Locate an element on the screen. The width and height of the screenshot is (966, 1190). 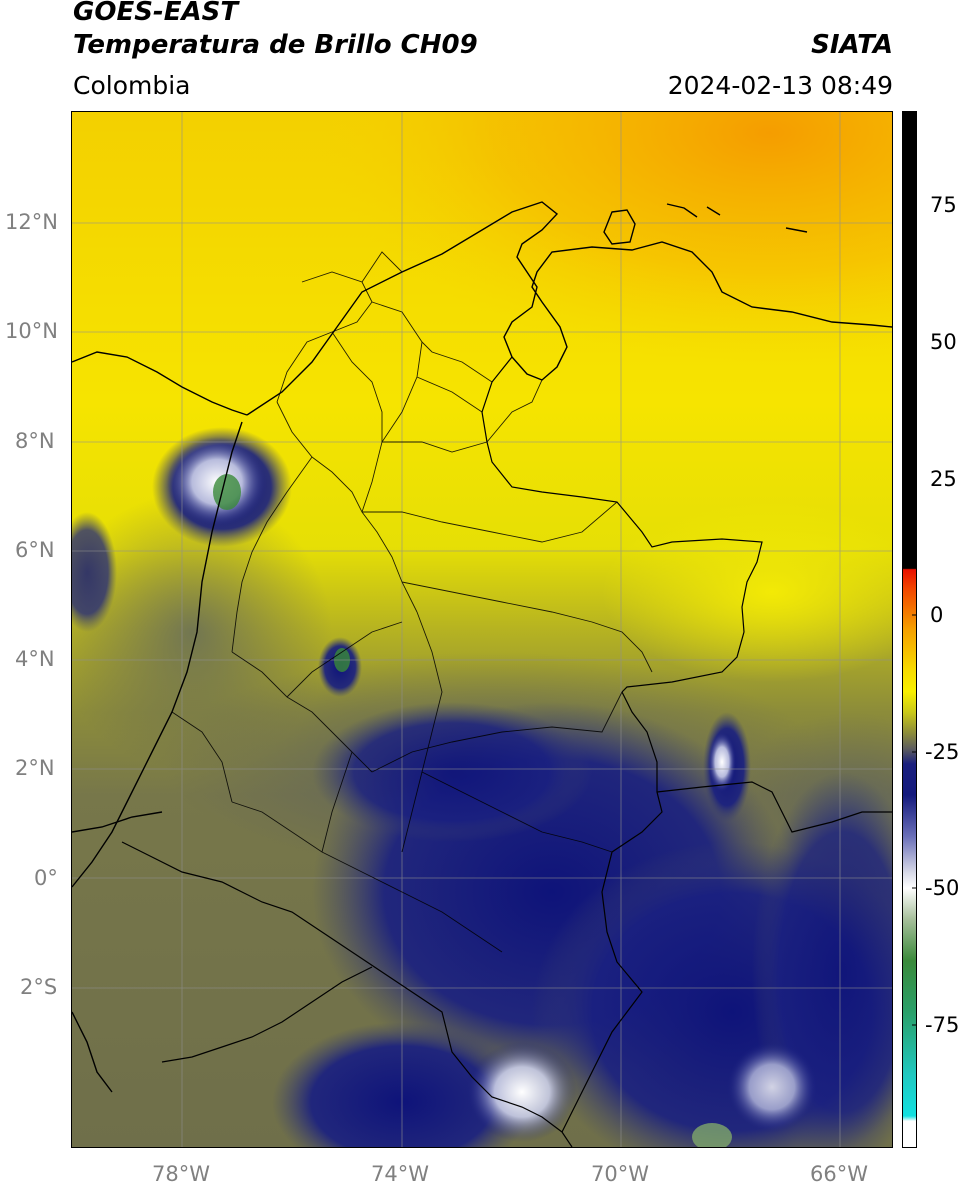
colorbar-tick-label: -75 is located at coordinates (942, 1025).